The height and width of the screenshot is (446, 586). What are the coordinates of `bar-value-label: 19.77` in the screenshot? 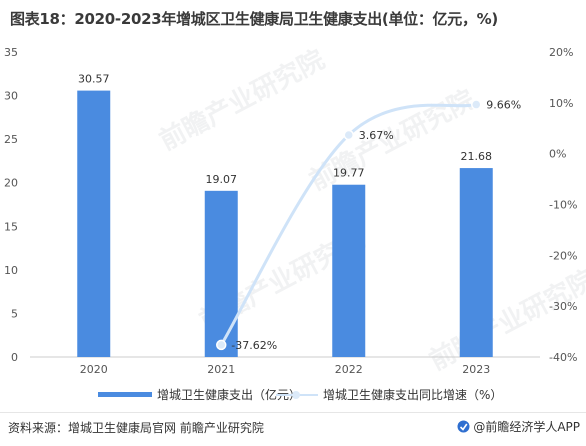 It's located at (349, 173).